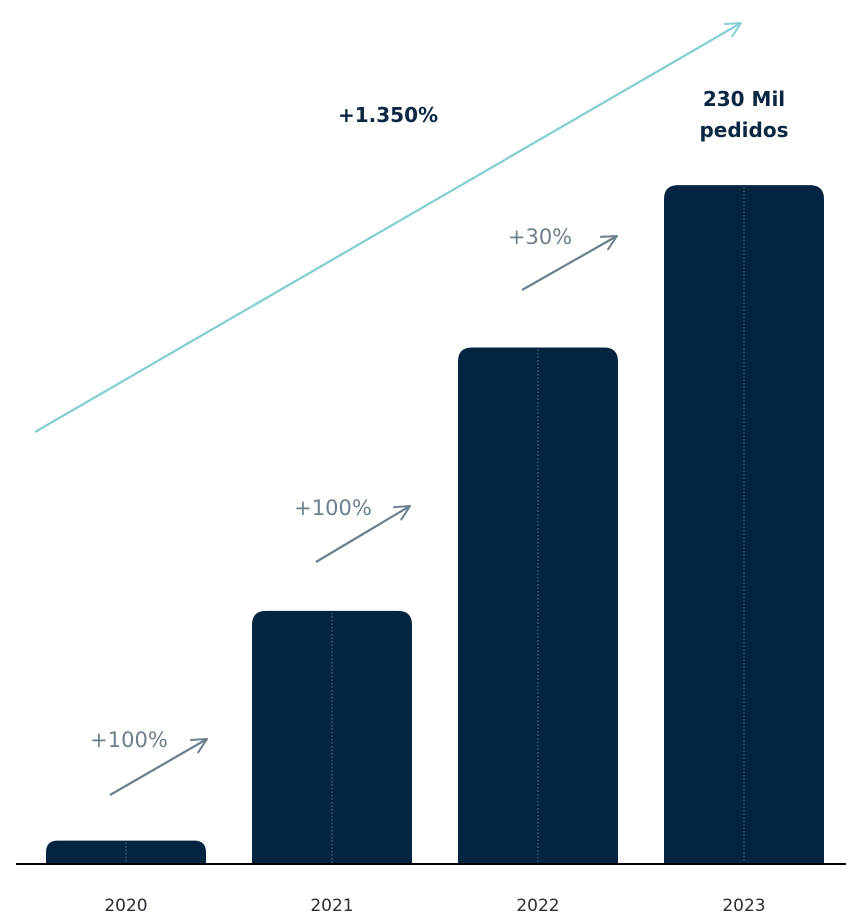  I want to click on last-value-label-line2: pedidos, so click(743, 130).